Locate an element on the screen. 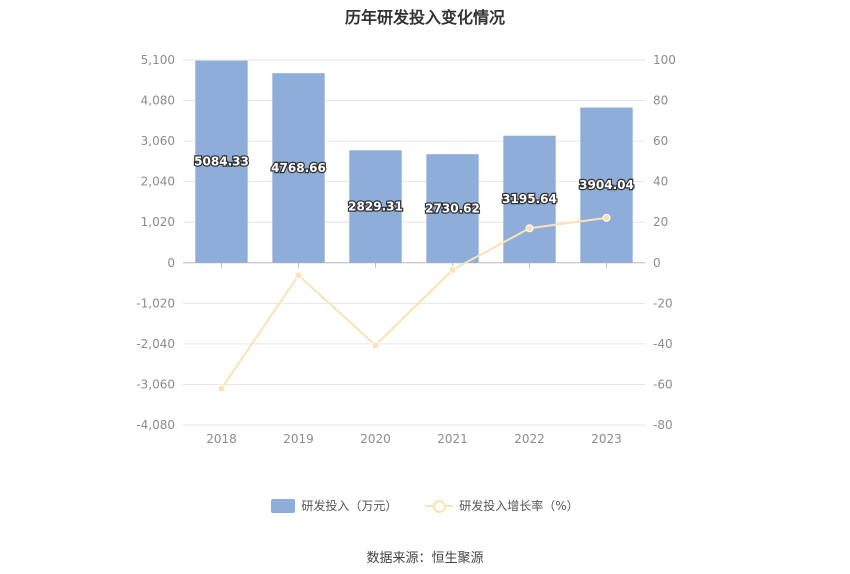  y-left-tick-label: -2,040 is located at coordinates (155, 344).